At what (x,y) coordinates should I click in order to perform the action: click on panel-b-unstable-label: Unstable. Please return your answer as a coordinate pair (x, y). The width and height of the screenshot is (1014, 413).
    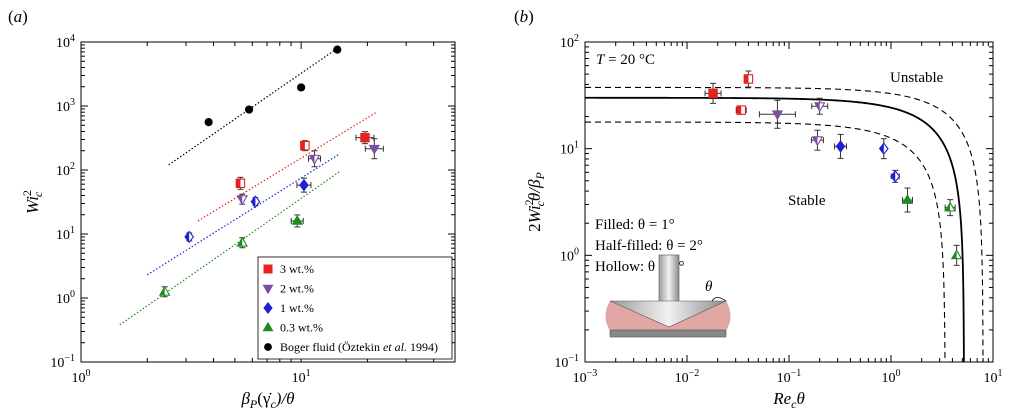
    Looking at the image, I should click on (917, 78).